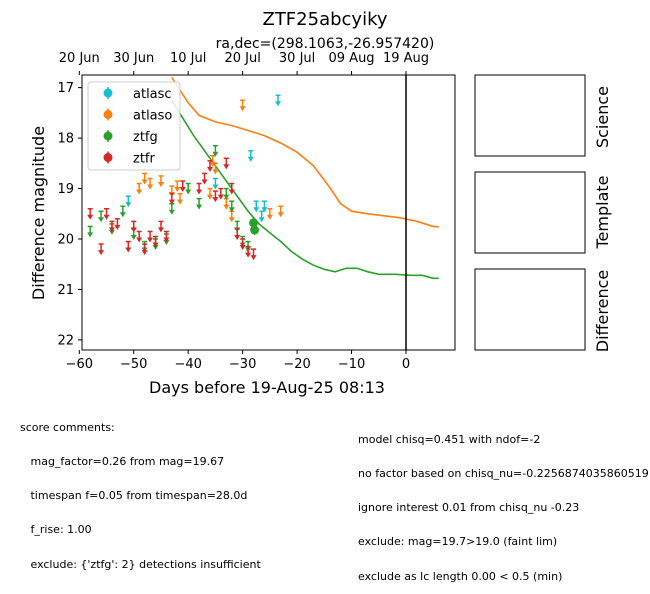  What do you see at coordinates (352, 58) in the screenshot?
I see `top-tick-label: 09 Aug` at bounding box center [352, 58].